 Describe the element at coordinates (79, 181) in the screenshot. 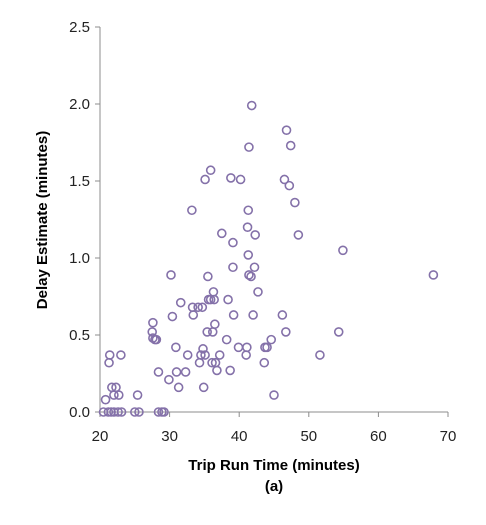

I see `y-tick-label: 1.5` at that location.